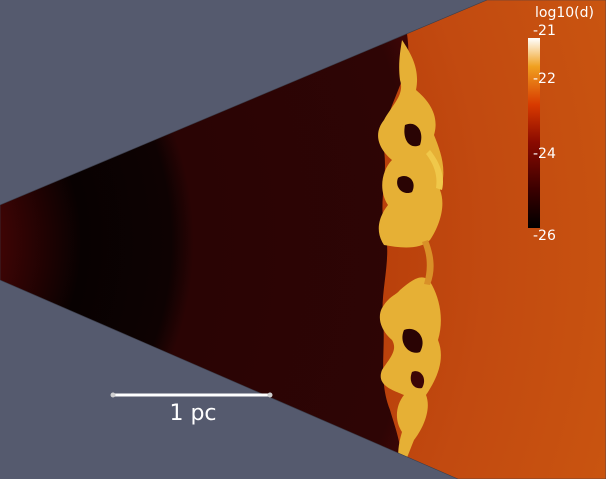 This screenshot has height=479, width=606. I want to click on colorbar-title: log10(d), so click(564, 13).